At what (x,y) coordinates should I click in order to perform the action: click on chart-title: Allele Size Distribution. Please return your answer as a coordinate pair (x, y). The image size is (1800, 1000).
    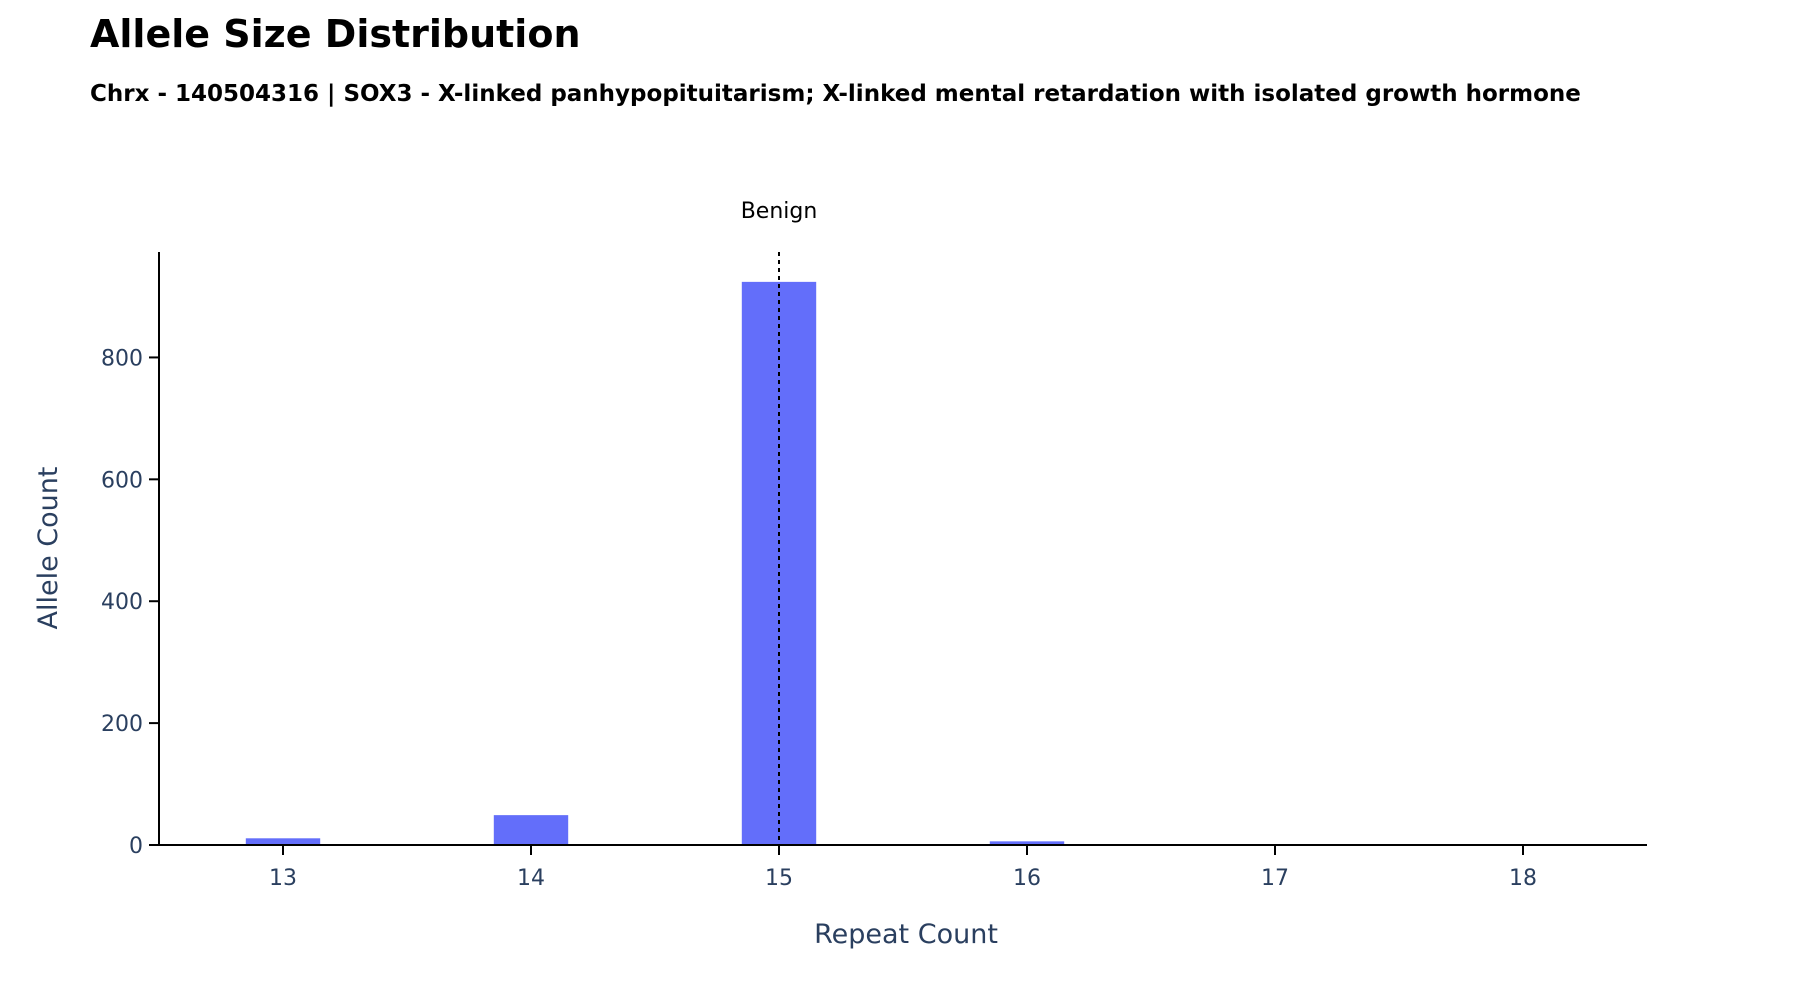
    Looking at the image, I should click on (335, 34).